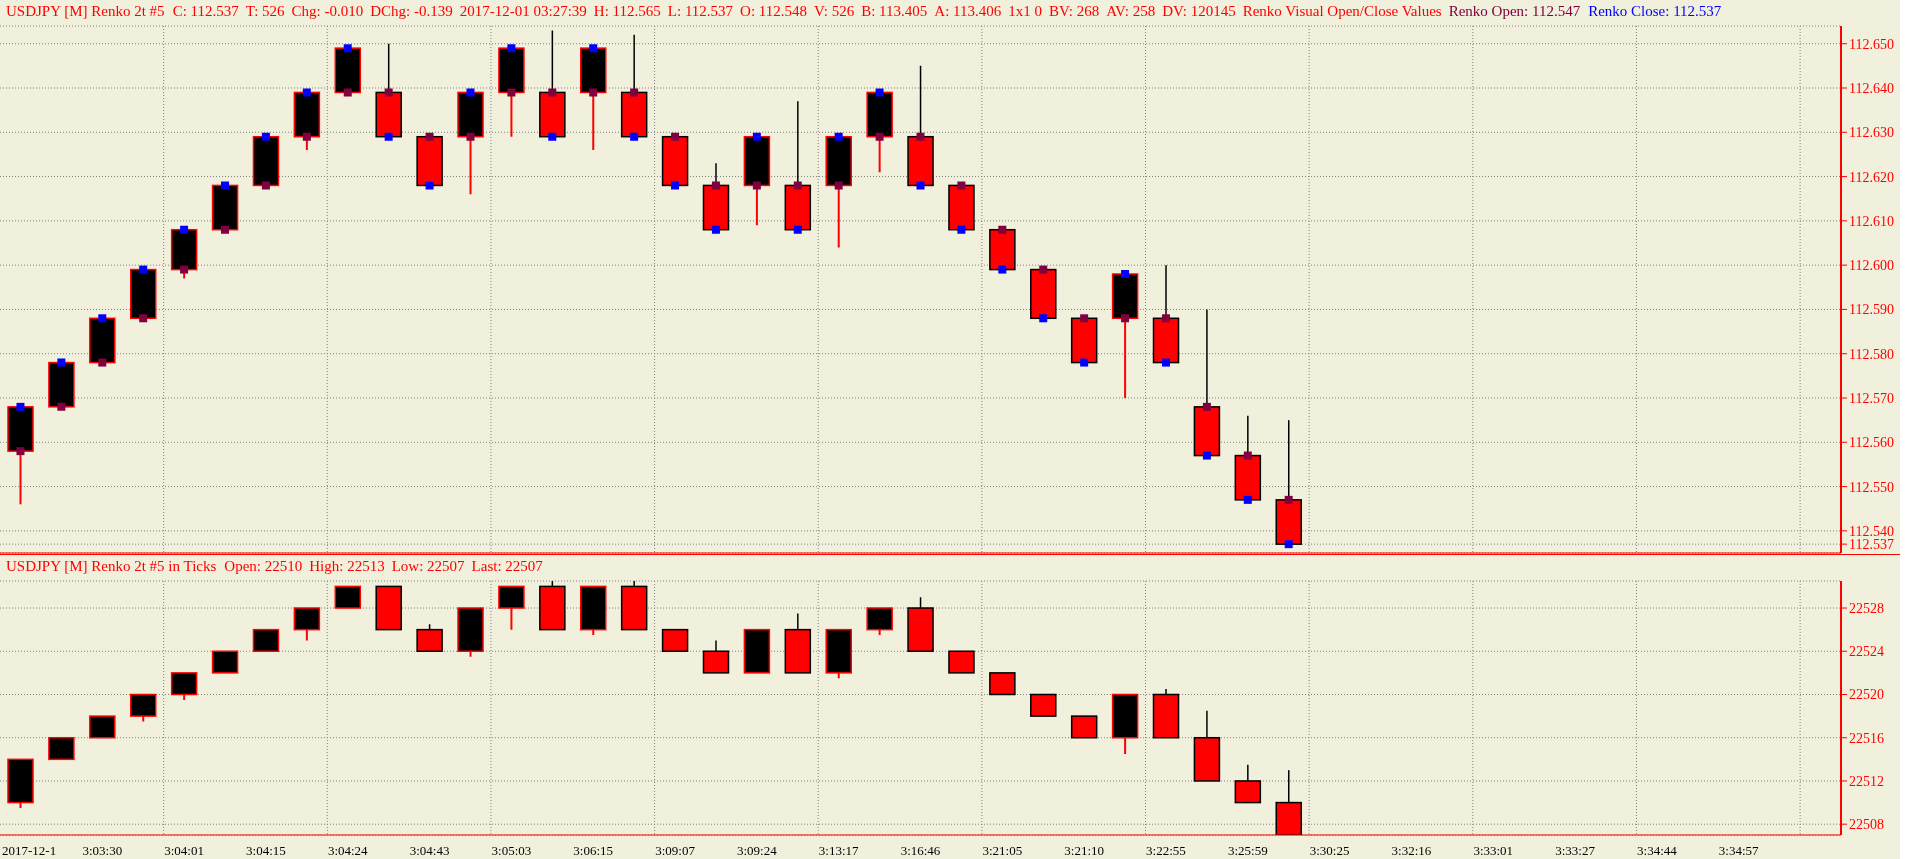 The image size is (1916, 859). I want to click on text: High: 22513, so click(347, 566).